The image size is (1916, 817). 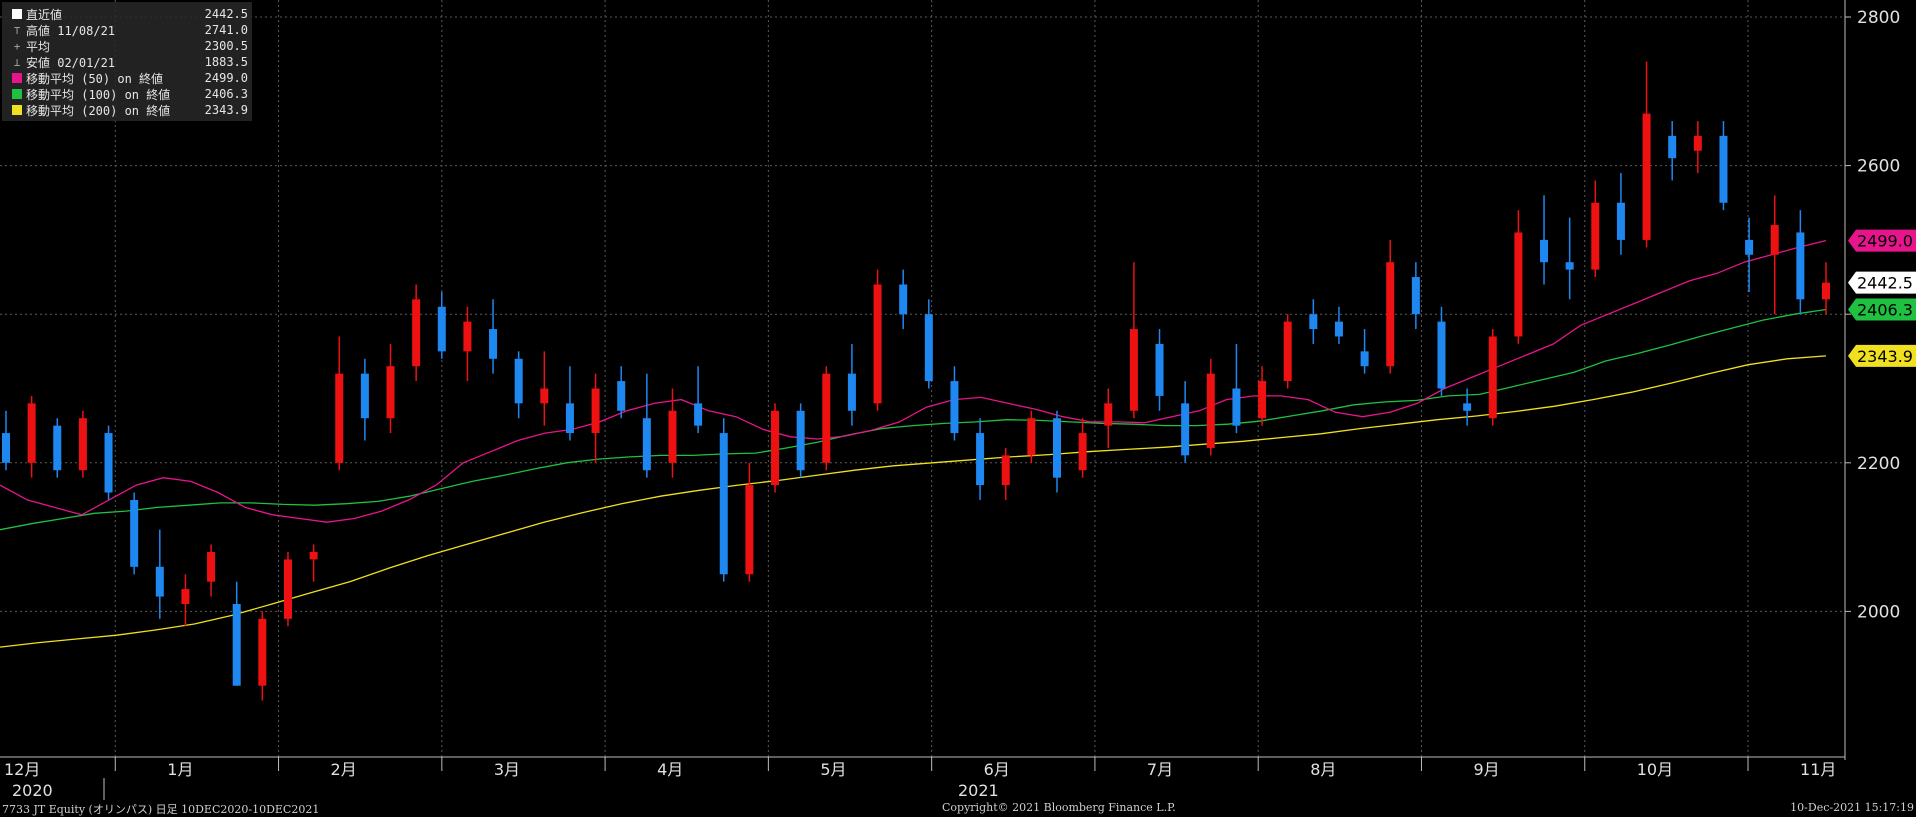 What do you see at coordinates (1323, 769) in the screenshot?
I see `x-month-label: 8月` at bounding box center [1323, 769].